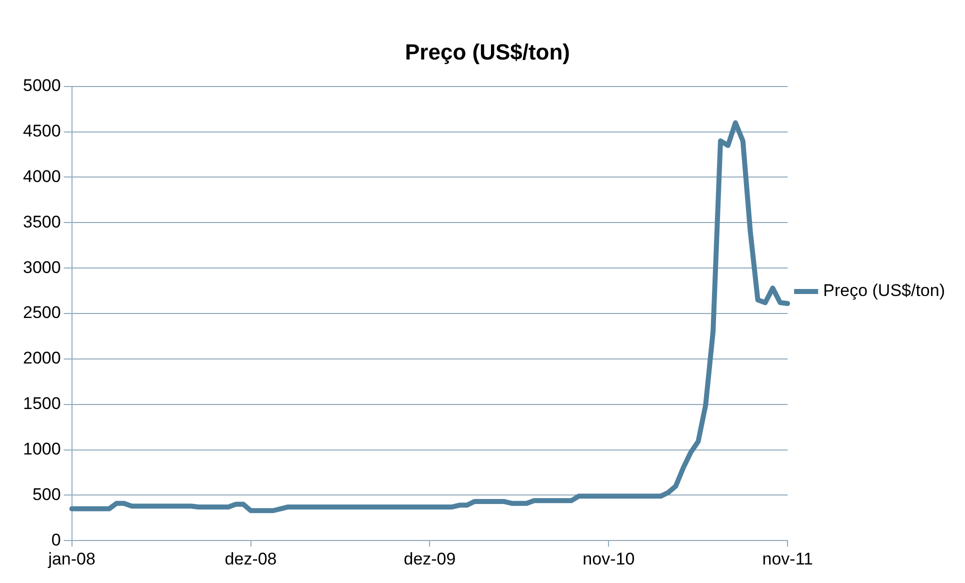  Describe the element at coordinates (884, 290) in the screenshot. I see `legend-label: Preço (US$/ton)` at that location.